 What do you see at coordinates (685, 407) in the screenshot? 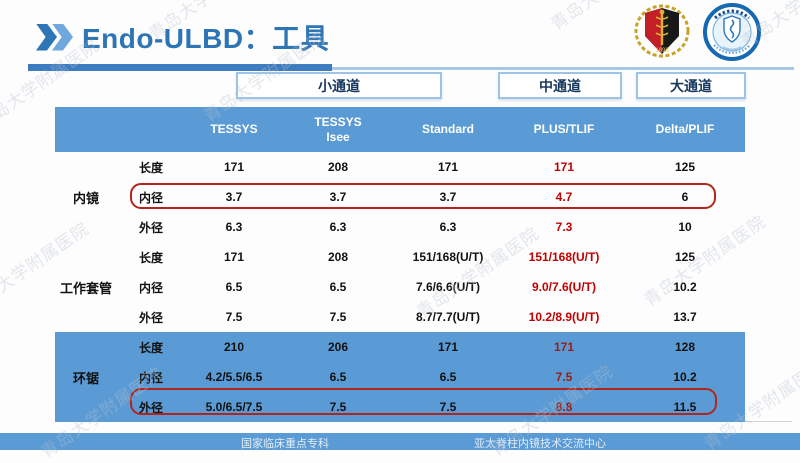
I see `value-cell: 11.5` at bounding box center [685, 407].